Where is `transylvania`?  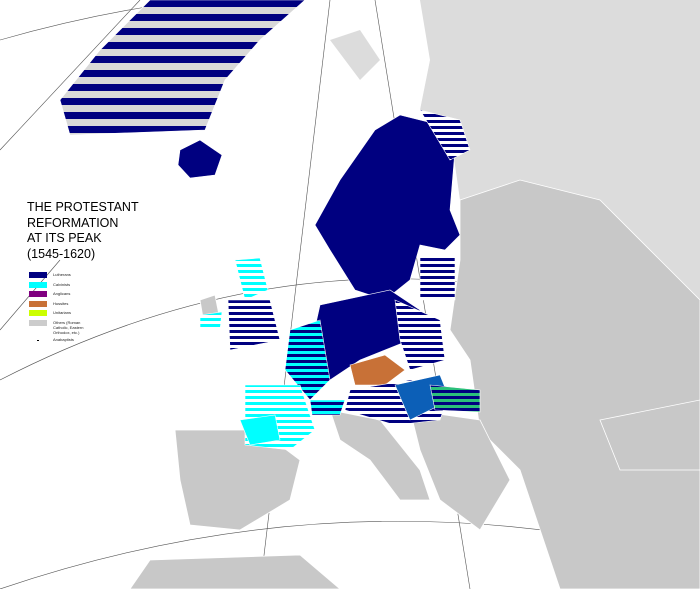 transylvania is located at coordinates (455, 398).